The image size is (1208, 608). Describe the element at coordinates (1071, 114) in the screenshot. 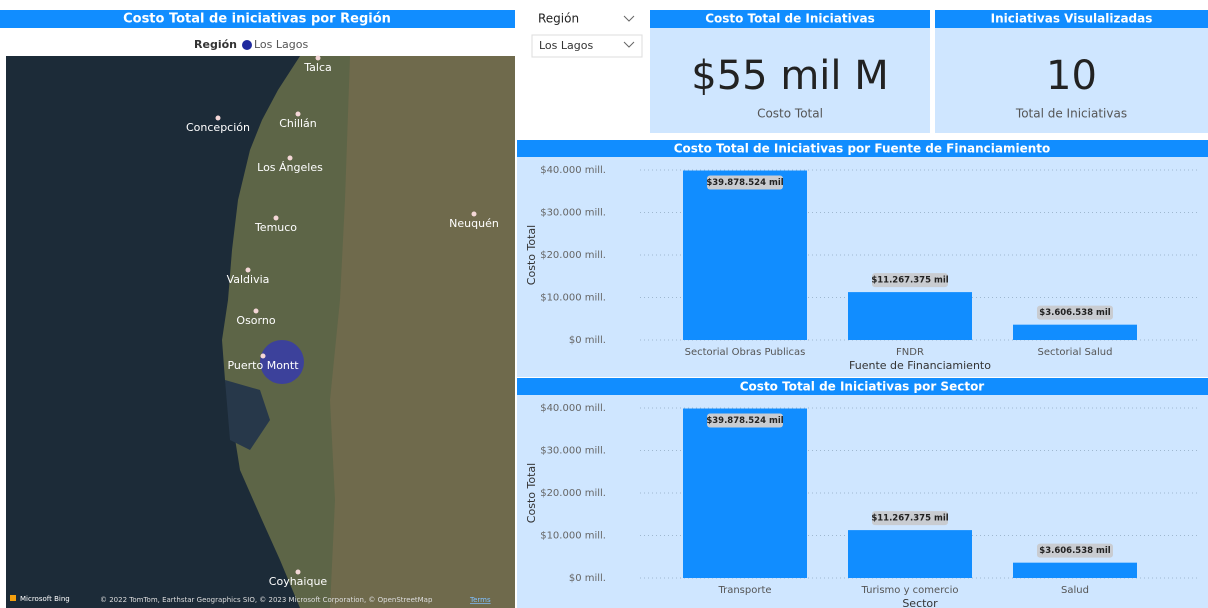

I see `card-caption: Total de Iniciativas` at that location.